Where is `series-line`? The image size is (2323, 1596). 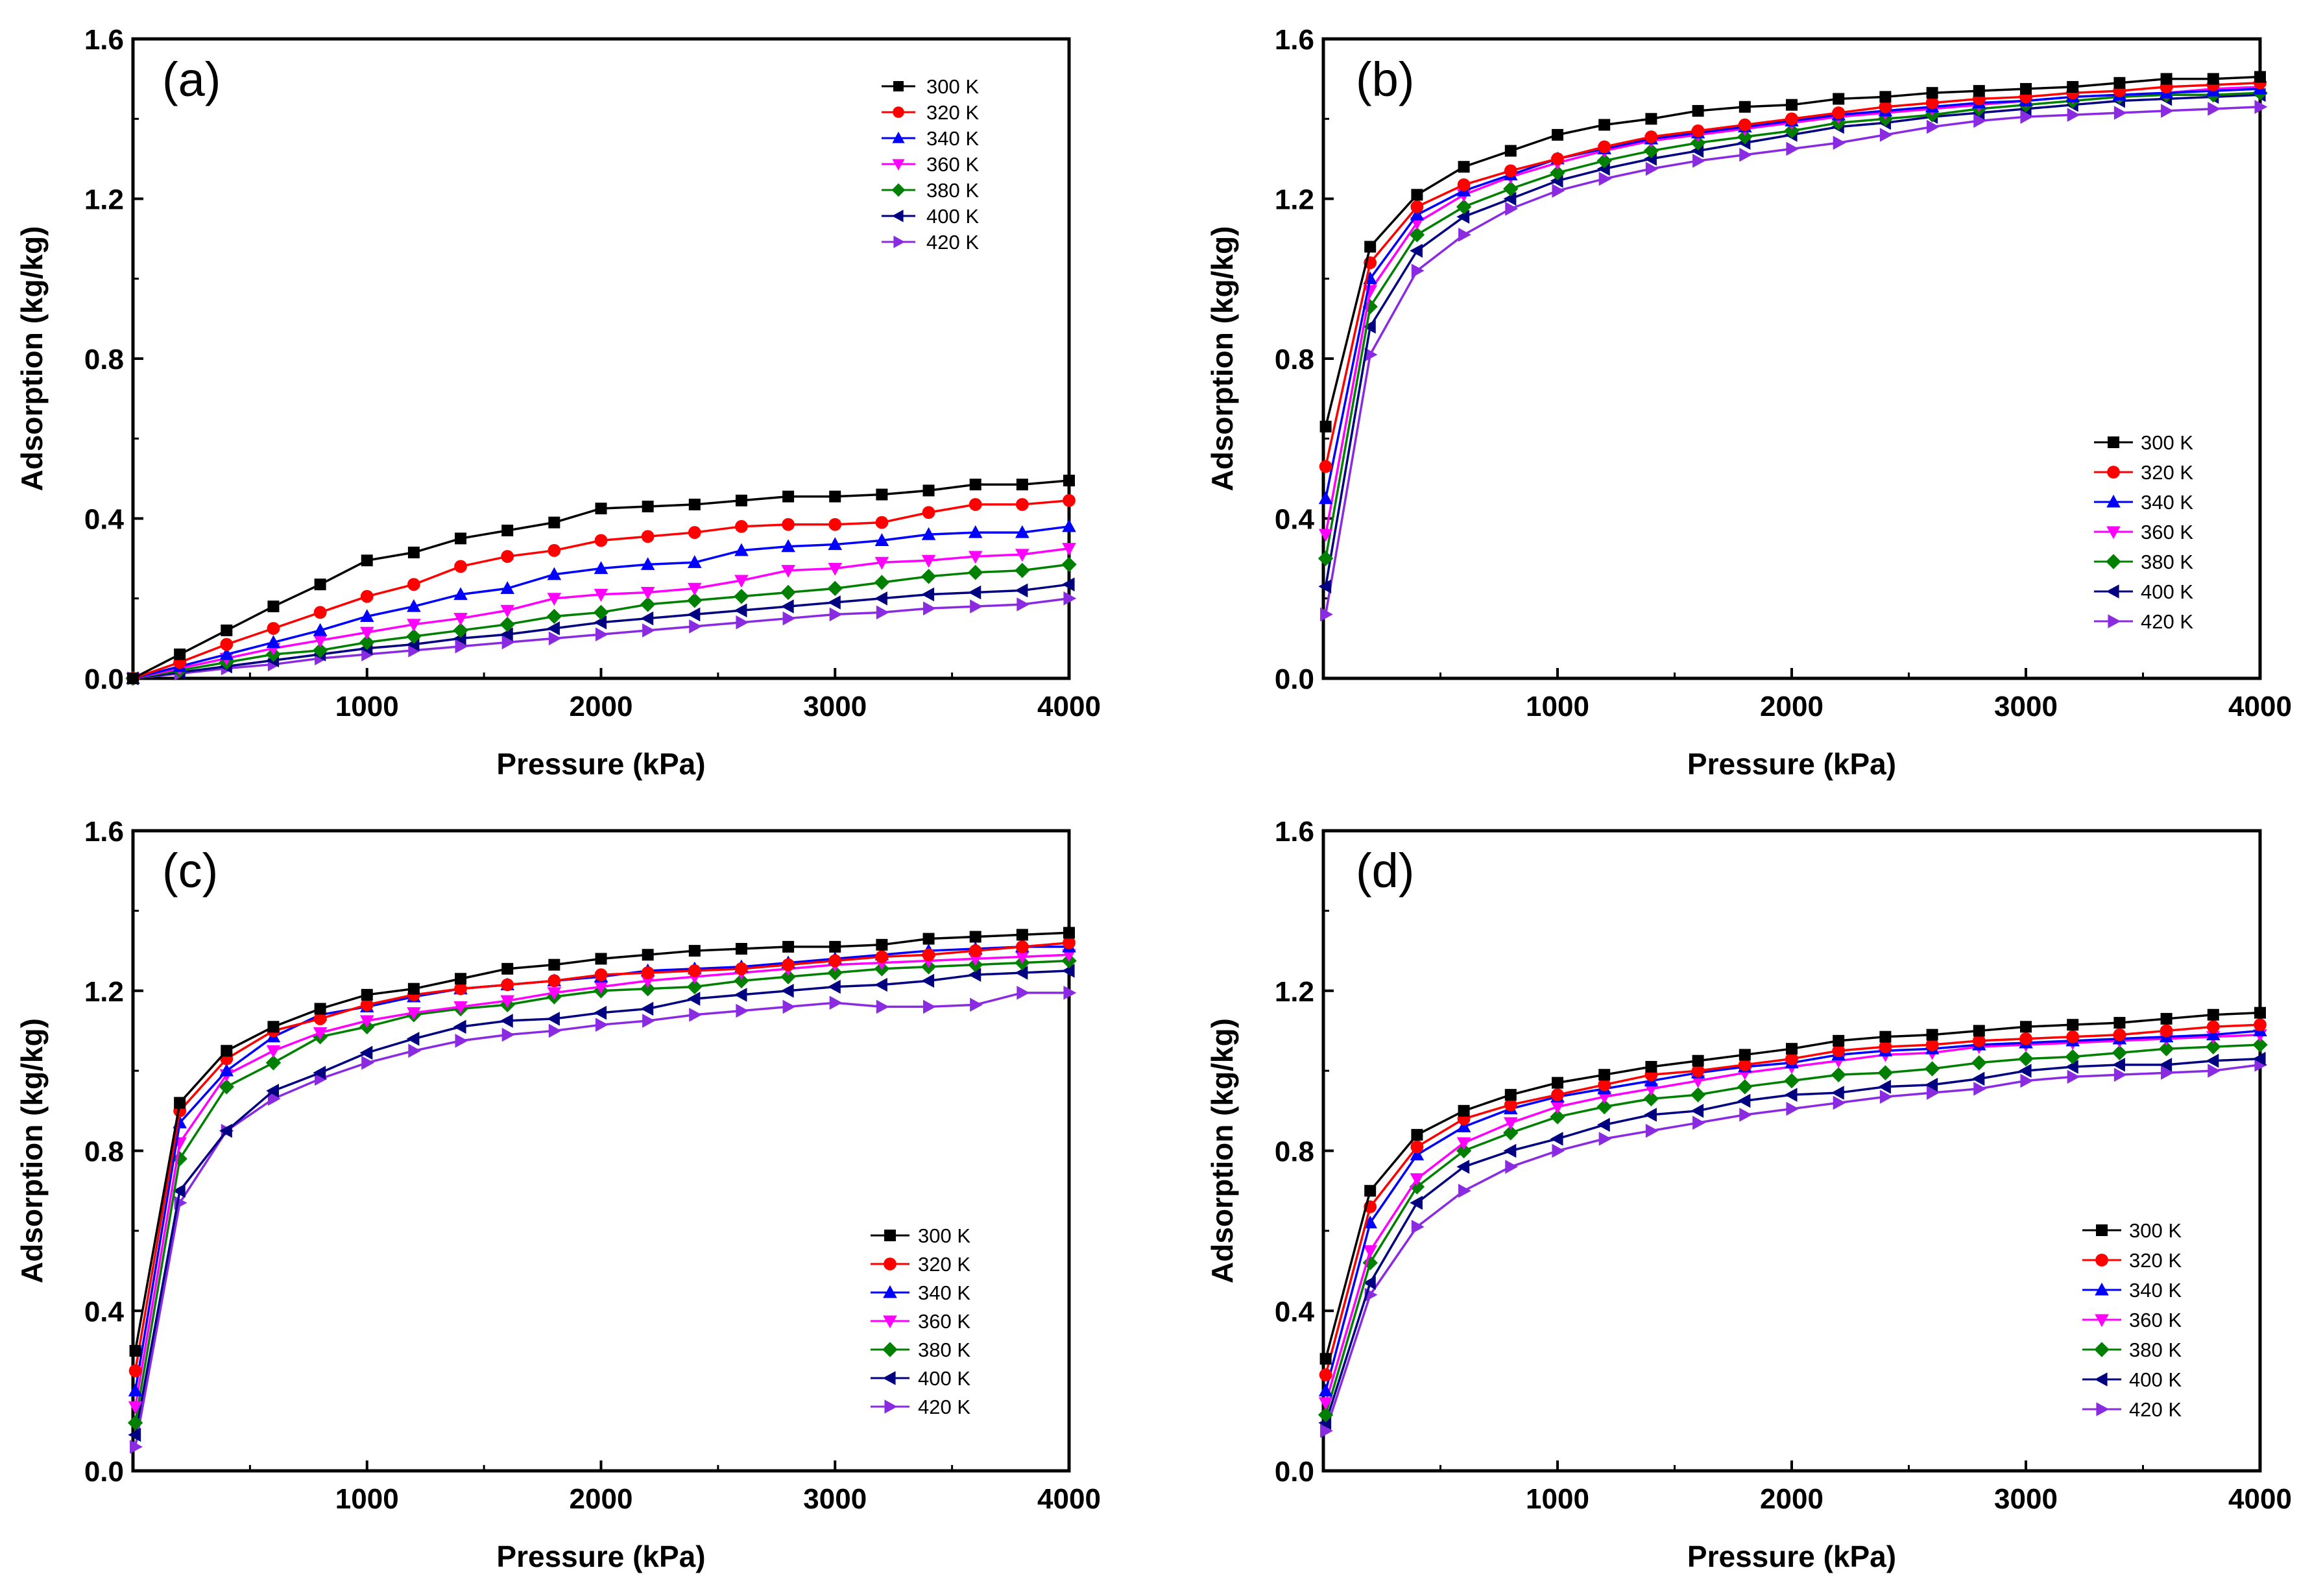 series-line is located at coordinates (1792, 274).